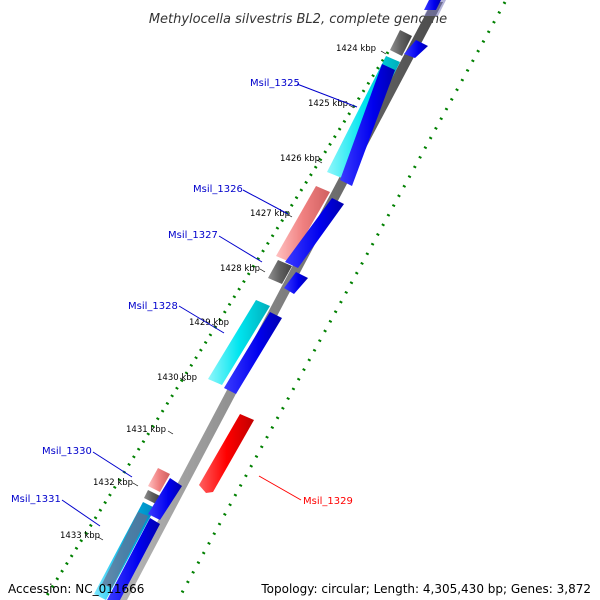 The width and height of the screenshot is (600, 600). I want to click on gene-label-msil-1327: Msil_1327, so click(193, 235).